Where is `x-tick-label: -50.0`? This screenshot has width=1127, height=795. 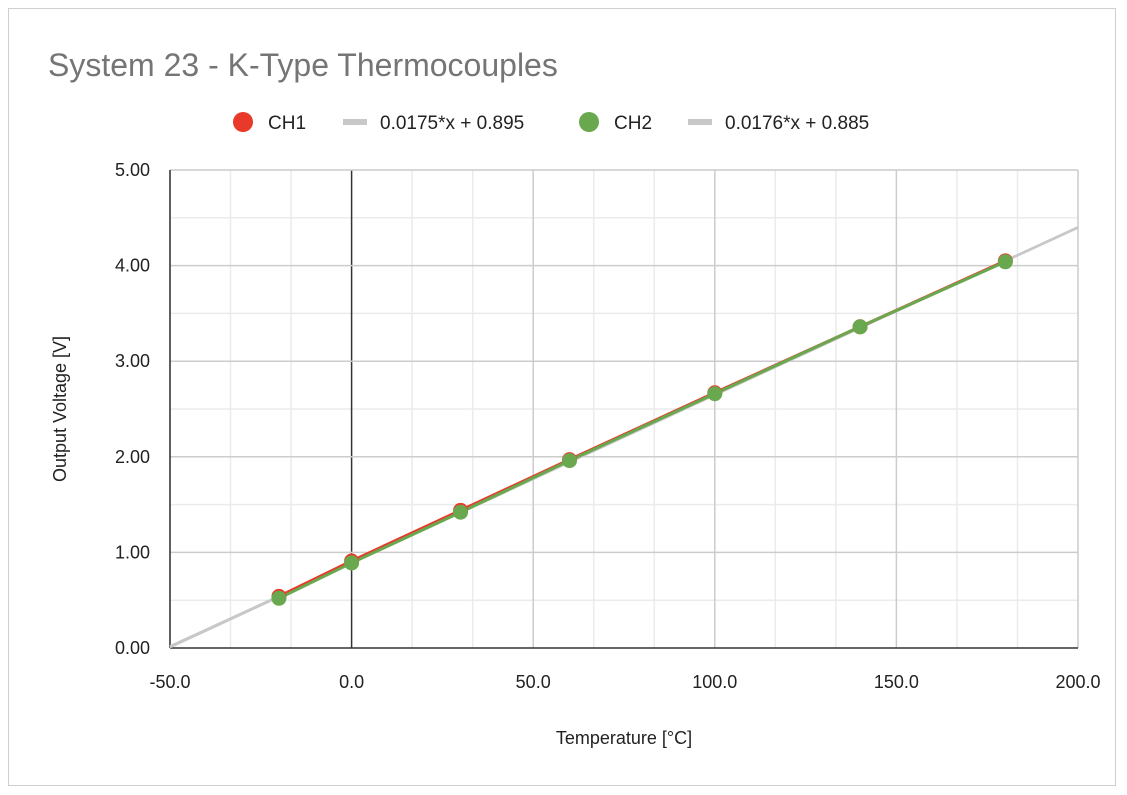
x-tick-label: -50.0 is located at coordinates (169, 682).